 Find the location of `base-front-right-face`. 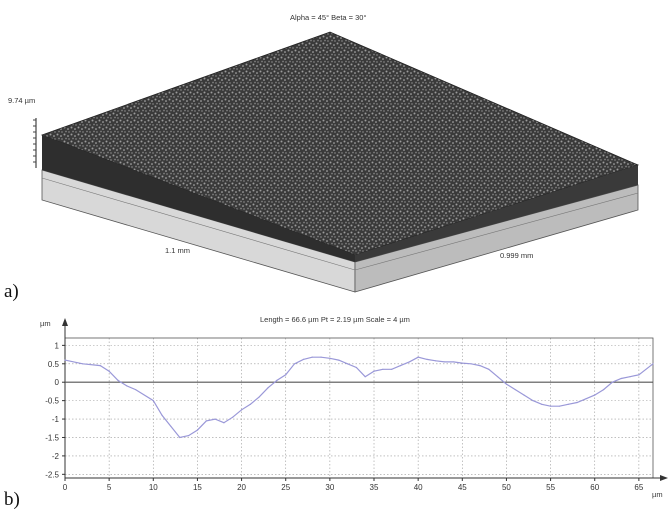

base-front-right-face is located at coordinates (496, 238).